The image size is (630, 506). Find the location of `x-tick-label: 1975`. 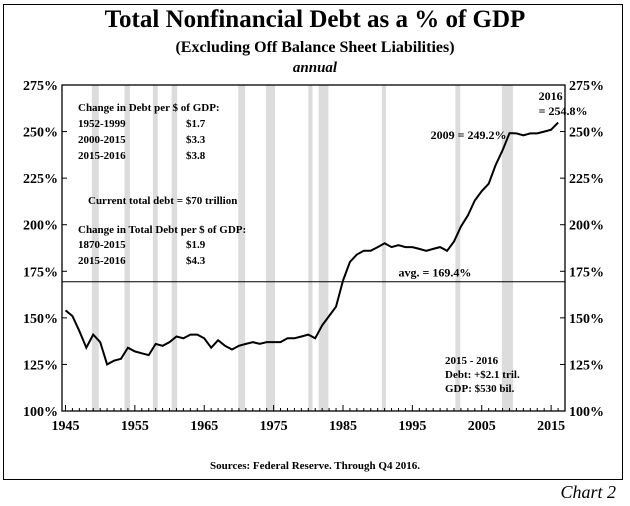

x-tick-label: 1975 is located at coordinates (274, 426).